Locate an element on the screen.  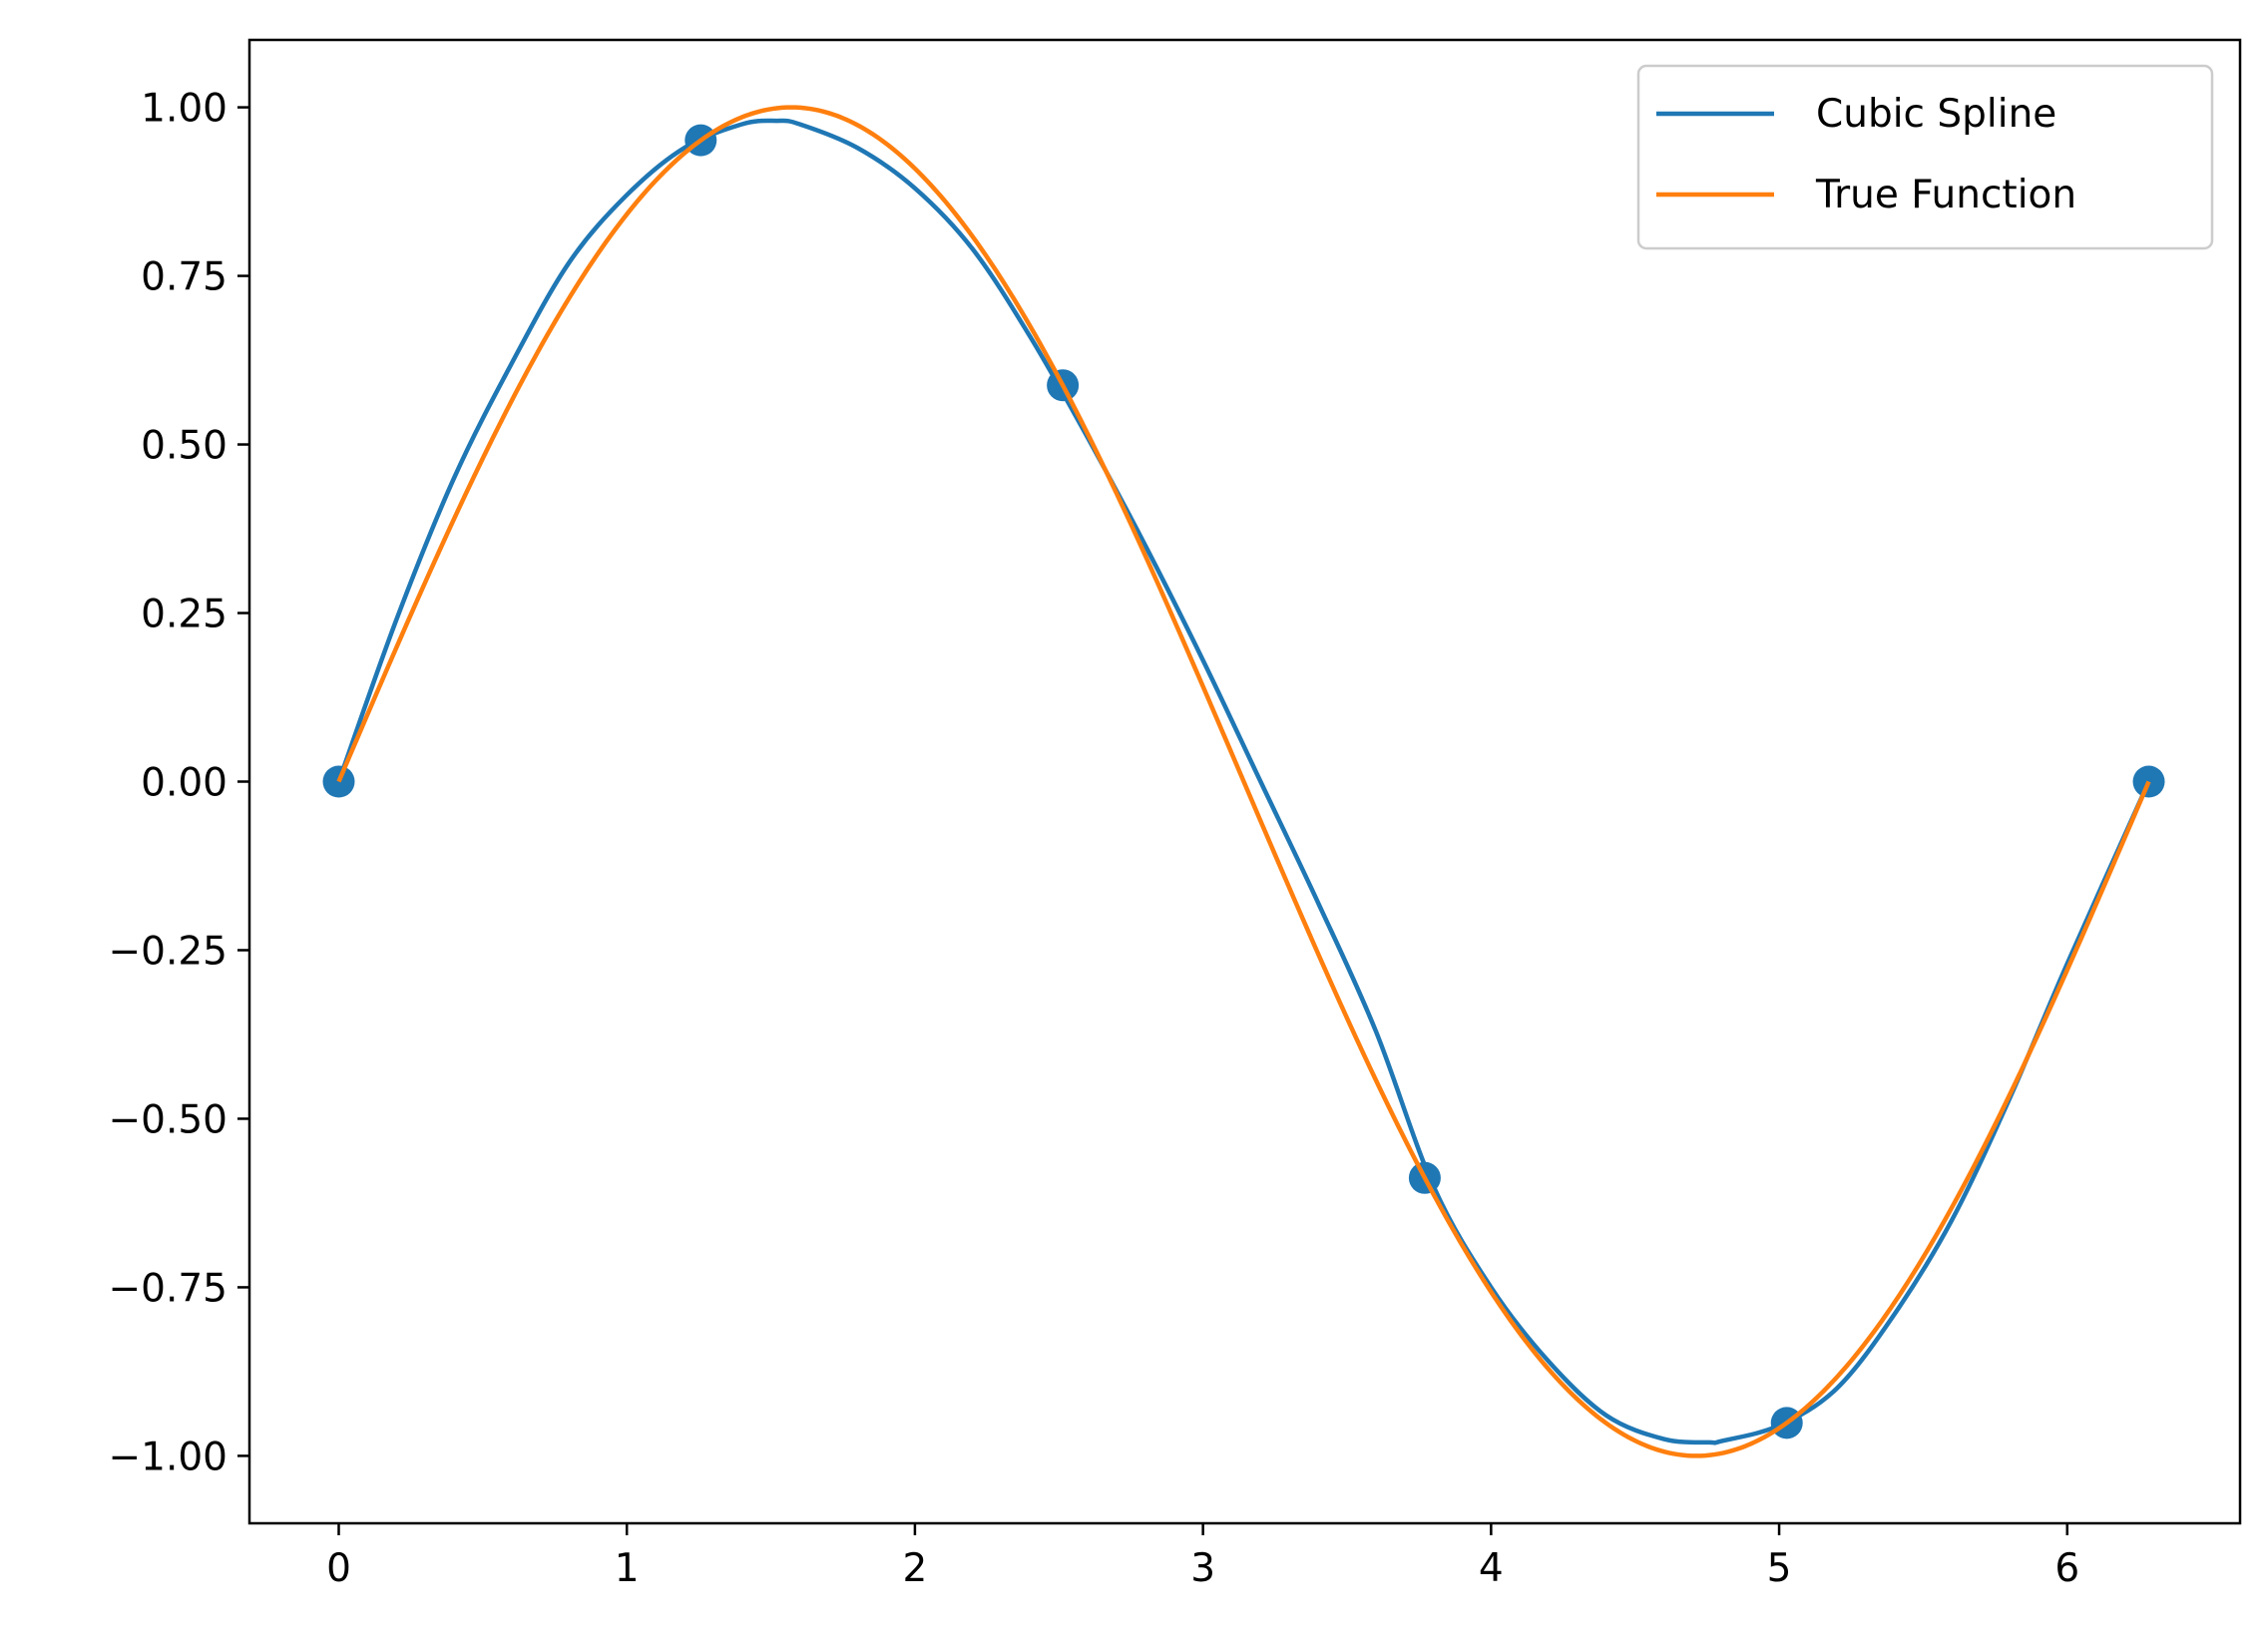
legend-box is located at coordinates (1925, 157).